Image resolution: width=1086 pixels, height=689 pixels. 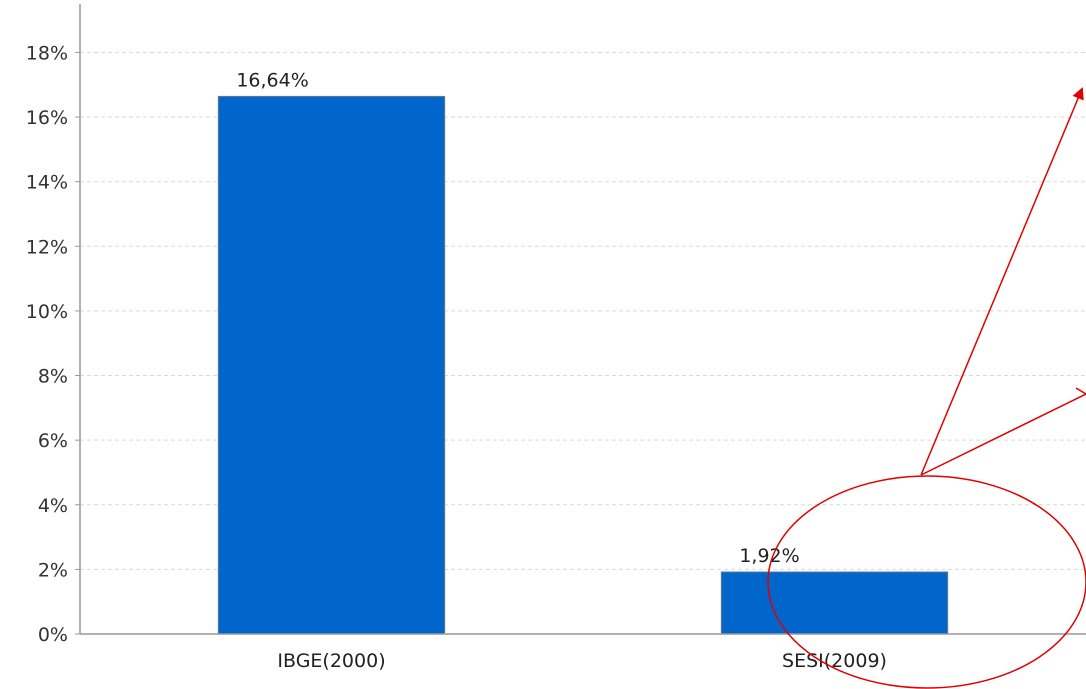 I want to click on annotation-arrow-lower, so click(x=1003, y=434).